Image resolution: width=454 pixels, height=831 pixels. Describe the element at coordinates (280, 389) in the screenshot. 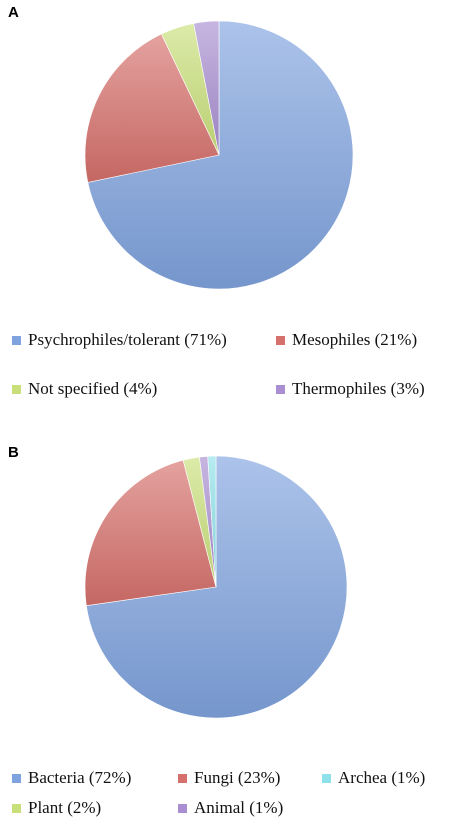

I see `legend-swatch-thermophiles` at that location.